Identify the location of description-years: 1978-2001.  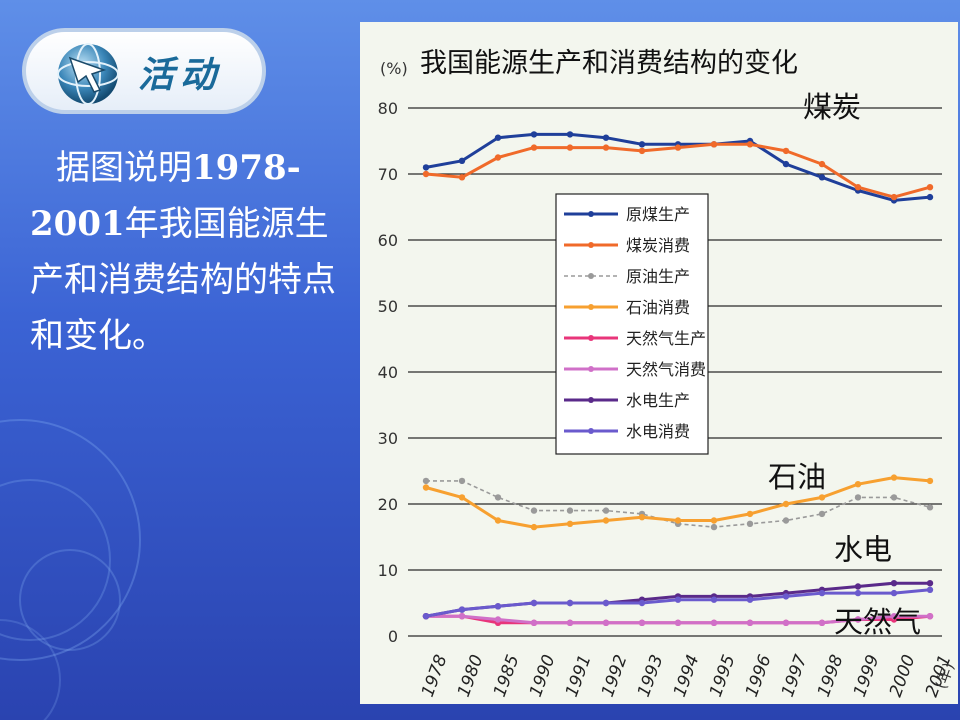
(165, 196).